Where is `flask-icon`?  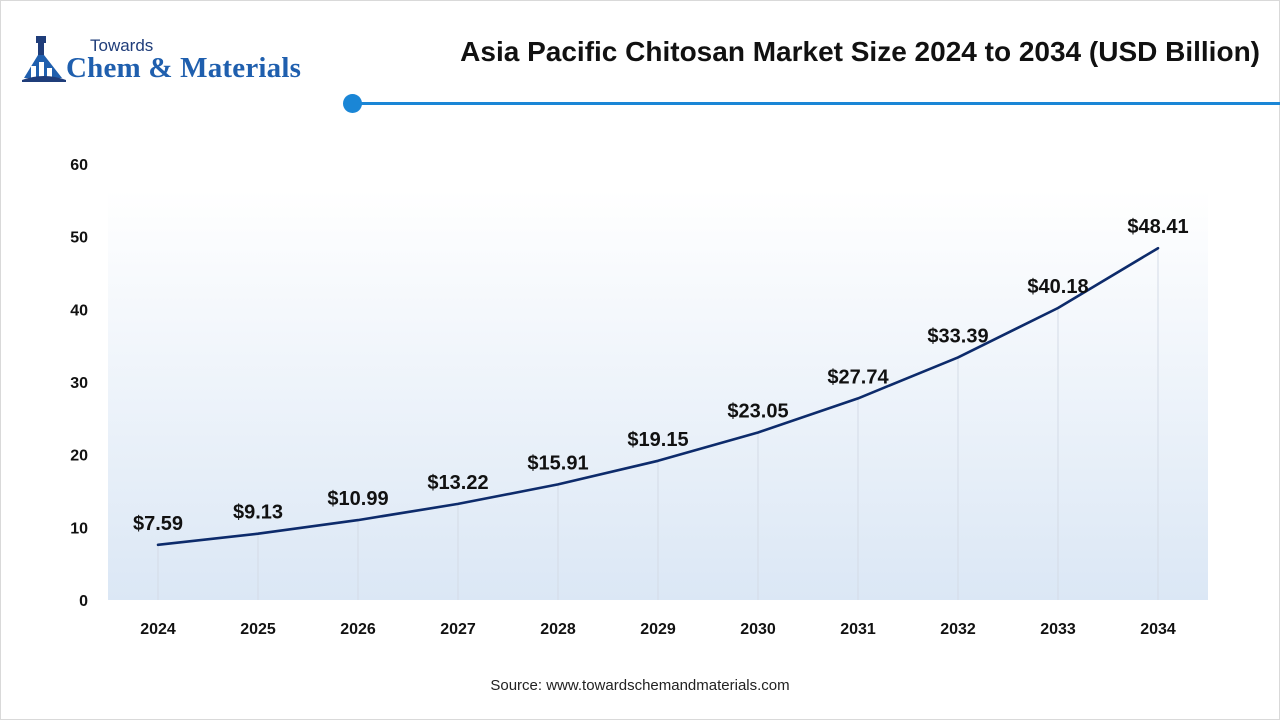 flask-icon is located at coordinates (44, 59).